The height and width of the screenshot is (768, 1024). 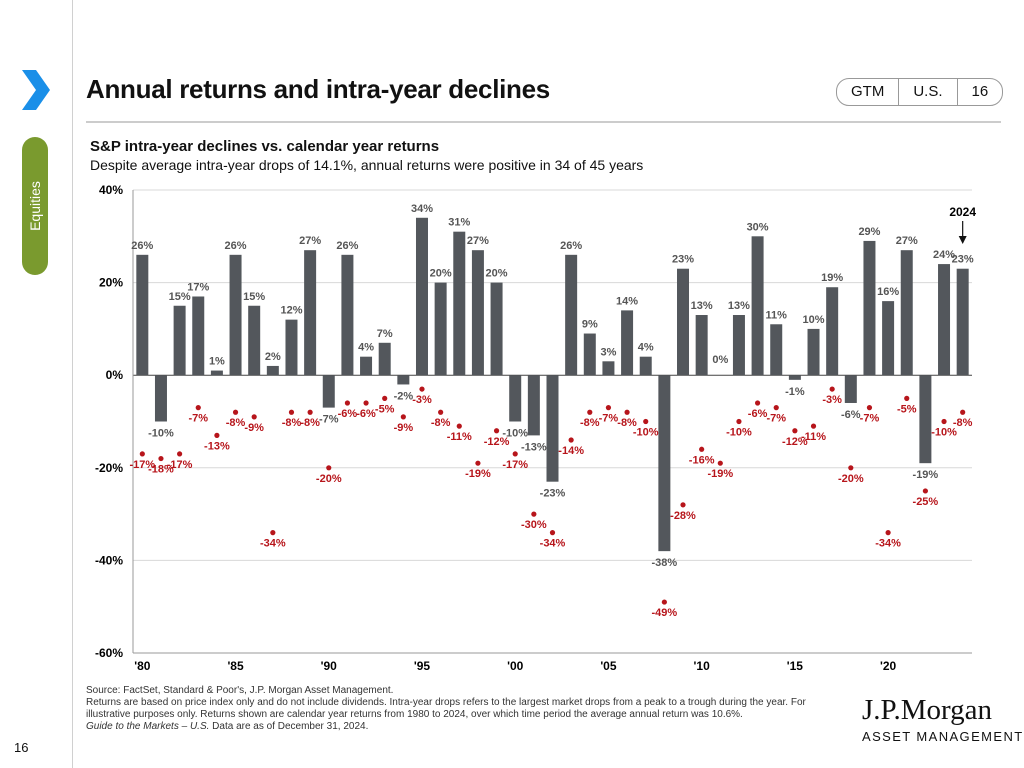 I want to click on section-tab: Equities, so click(x=35, y=206).